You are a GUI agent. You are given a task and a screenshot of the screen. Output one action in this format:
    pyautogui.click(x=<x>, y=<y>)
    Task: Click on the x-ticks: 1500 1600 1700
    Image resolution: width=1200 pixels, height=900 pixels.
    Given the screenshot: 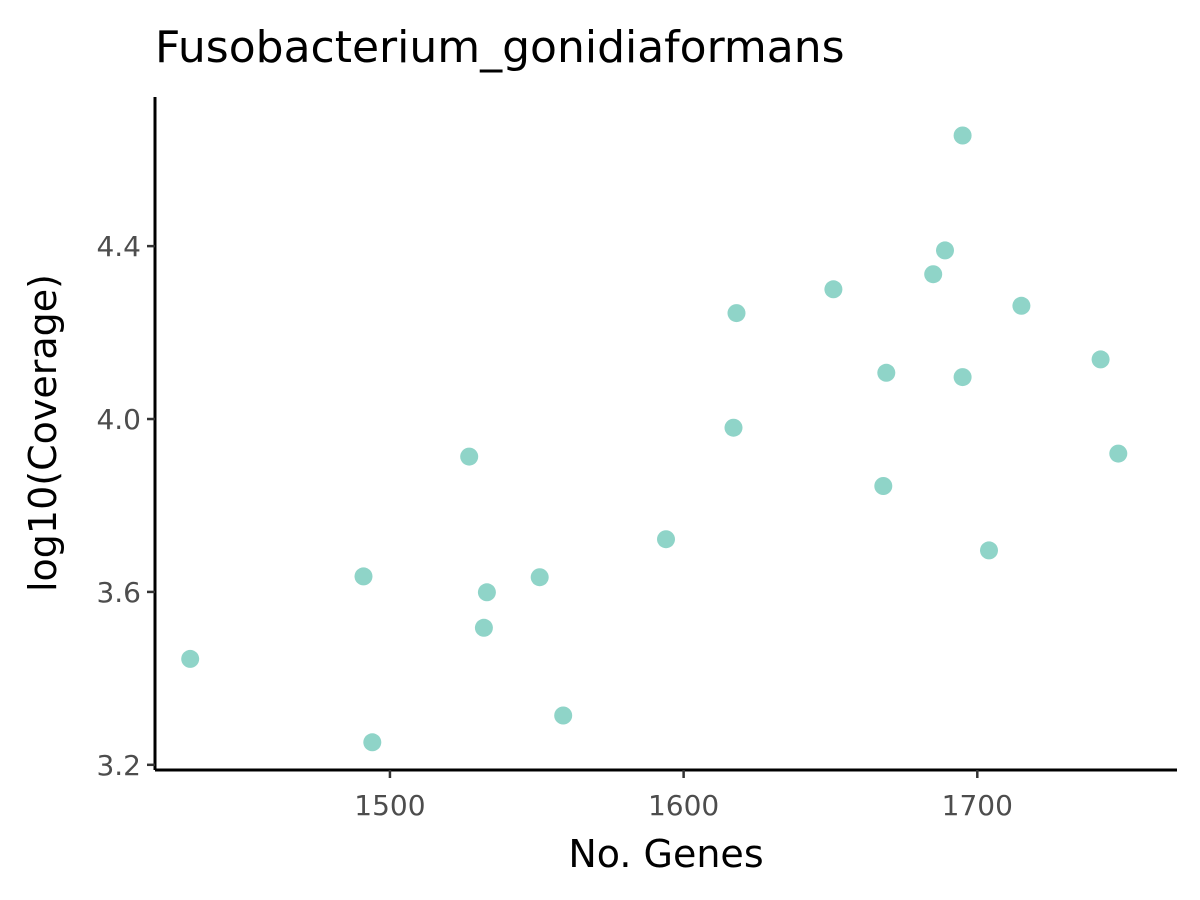 What is the action you would take?
    pyautogui.click(x=683, y=796)
    